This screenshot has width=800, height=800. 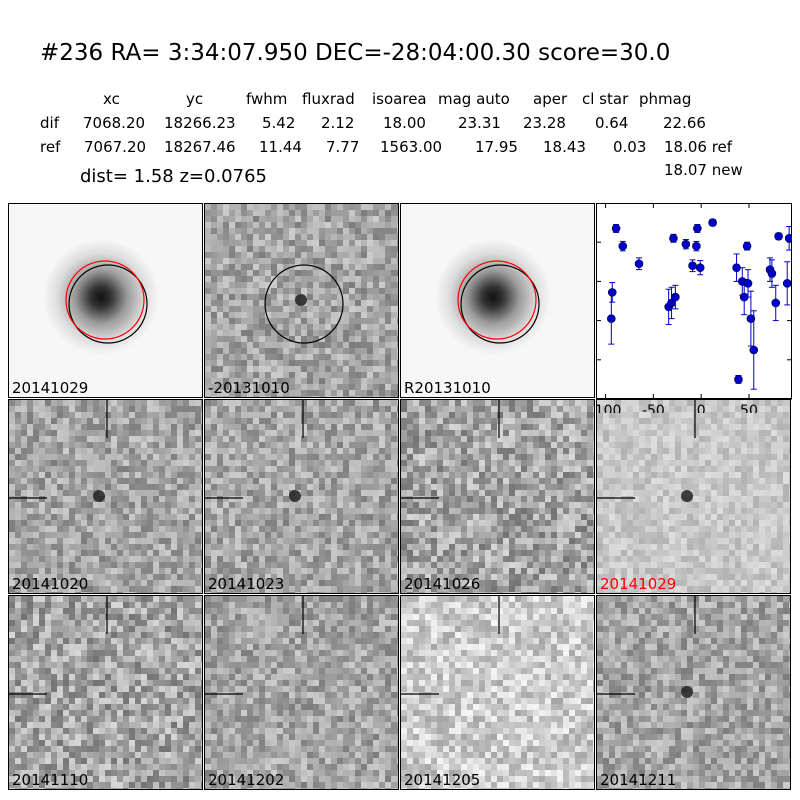 I want to click on stamp-panel: 20141202, so click(x=301, y=692).